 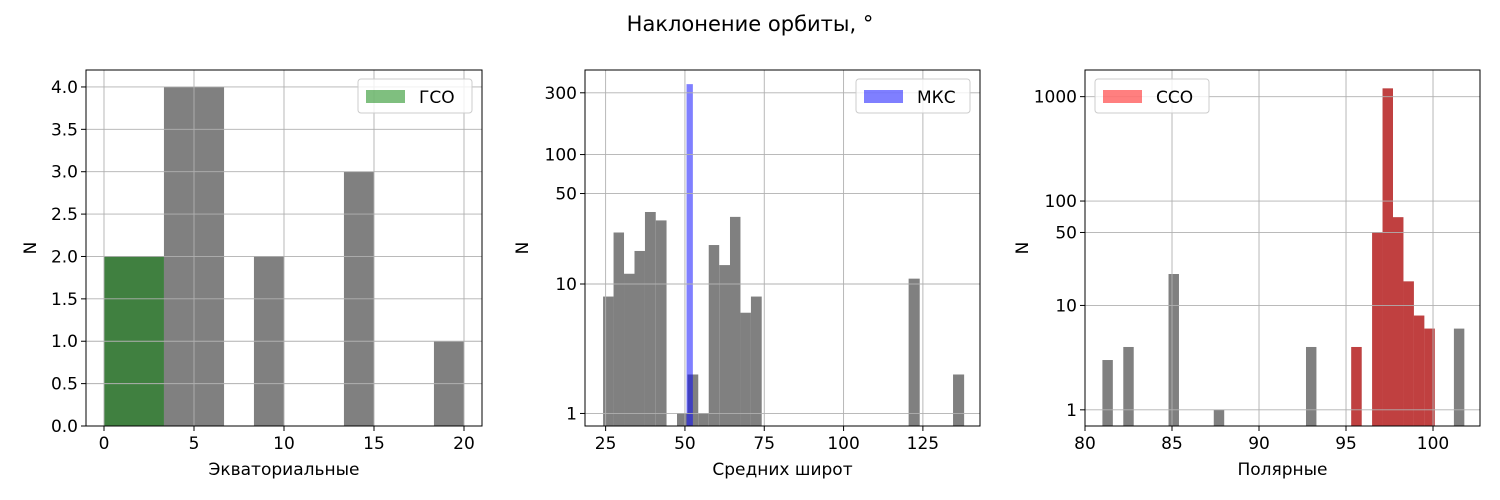 What do you see at coordinates (1259, 444) in the screenshot?
I see `x-tick-label: 90` at bounding box center [1259, 444].